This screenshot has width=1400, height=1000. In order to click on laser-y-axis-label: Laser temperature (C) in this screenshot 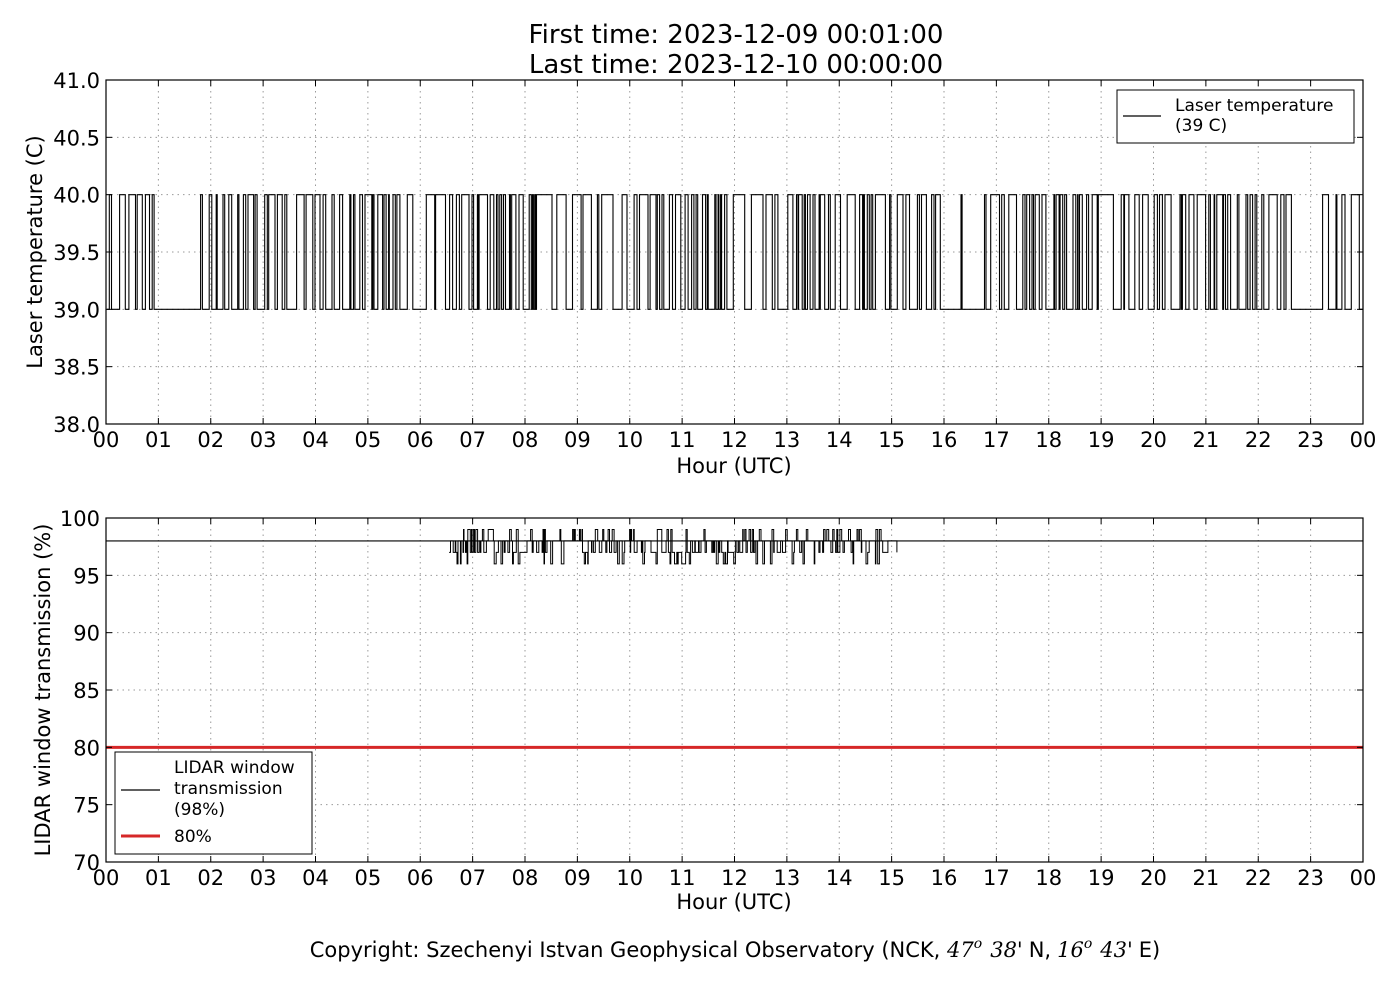, I will do `click(35, 251)`.